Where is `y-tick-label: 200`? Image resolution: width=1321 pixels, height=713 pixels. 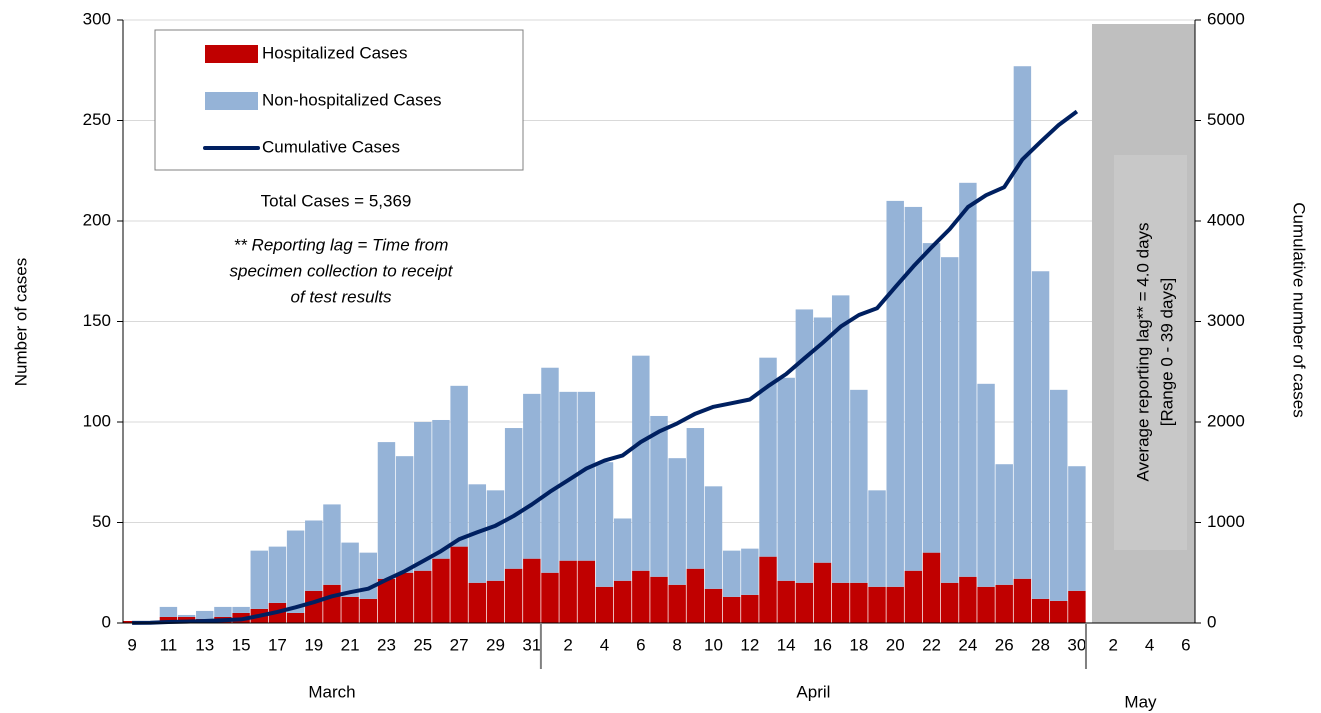 y-tick-label: 200 is located at coordinates (97, 219).